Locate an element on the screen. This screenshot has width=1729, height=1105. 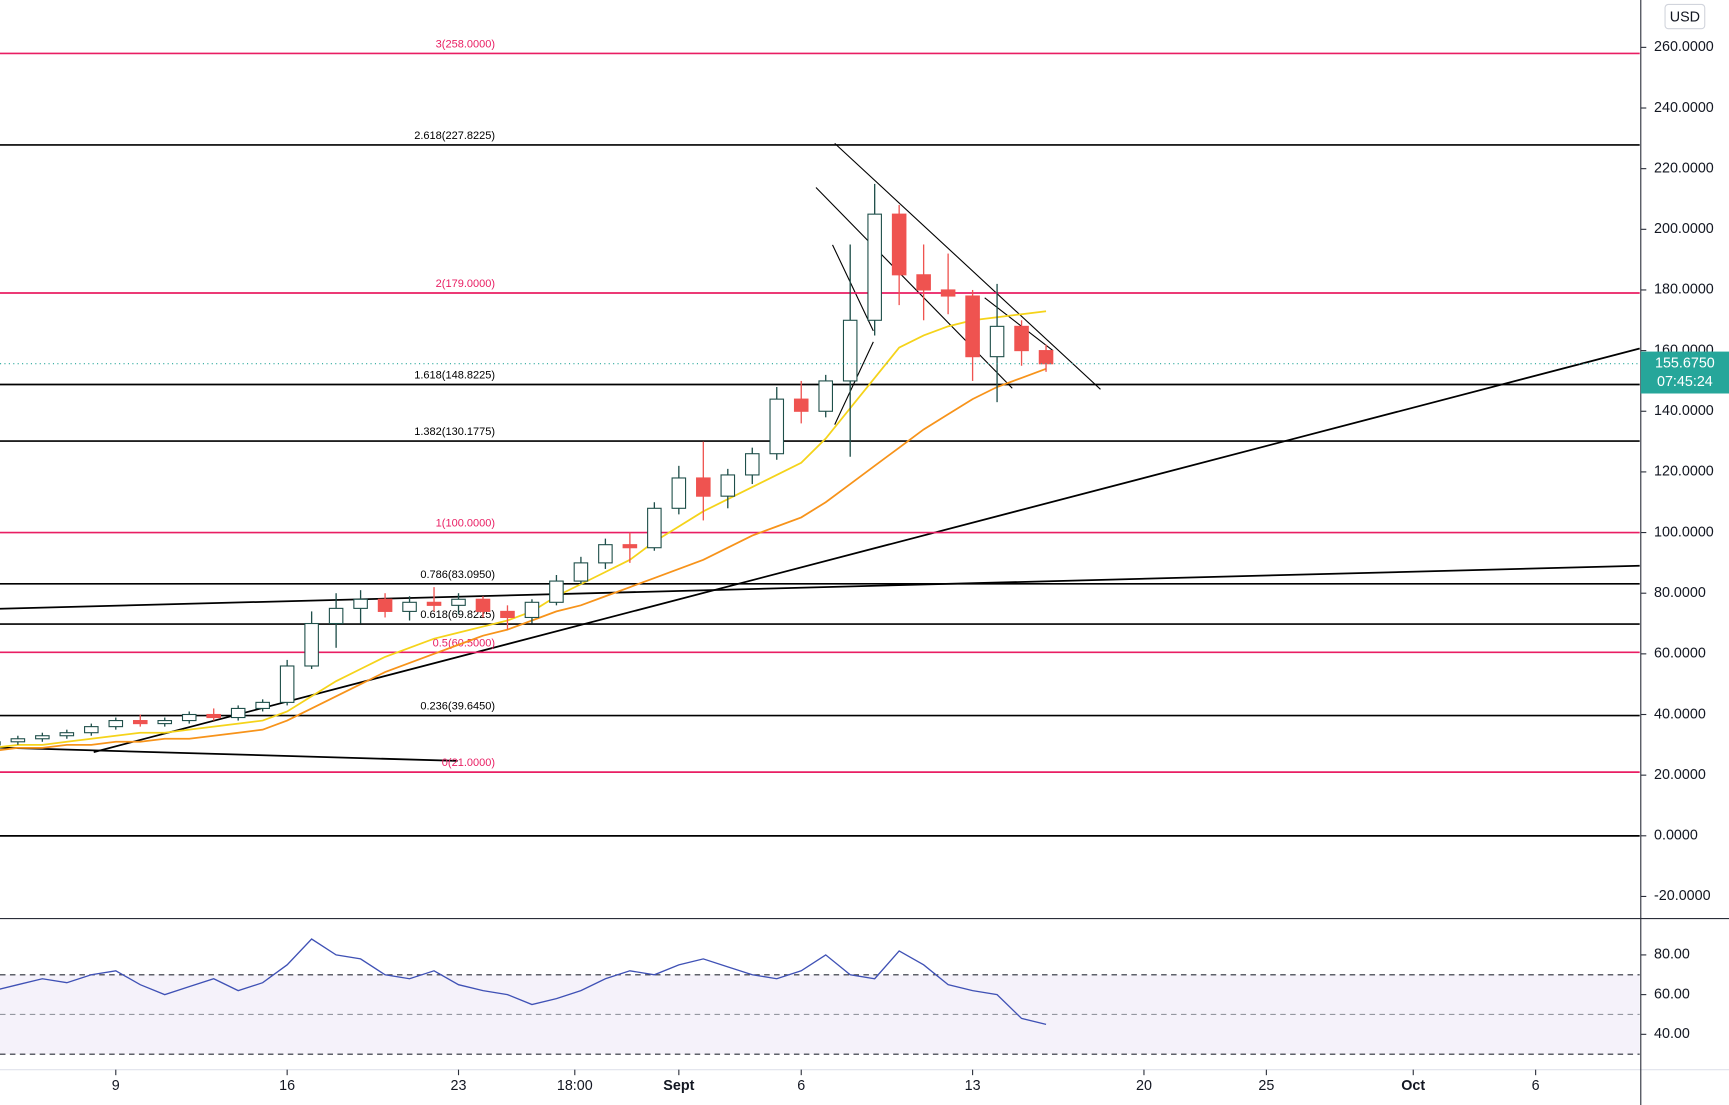
y-tick-label: 80.0000 is located at coordinates (1680, 593).